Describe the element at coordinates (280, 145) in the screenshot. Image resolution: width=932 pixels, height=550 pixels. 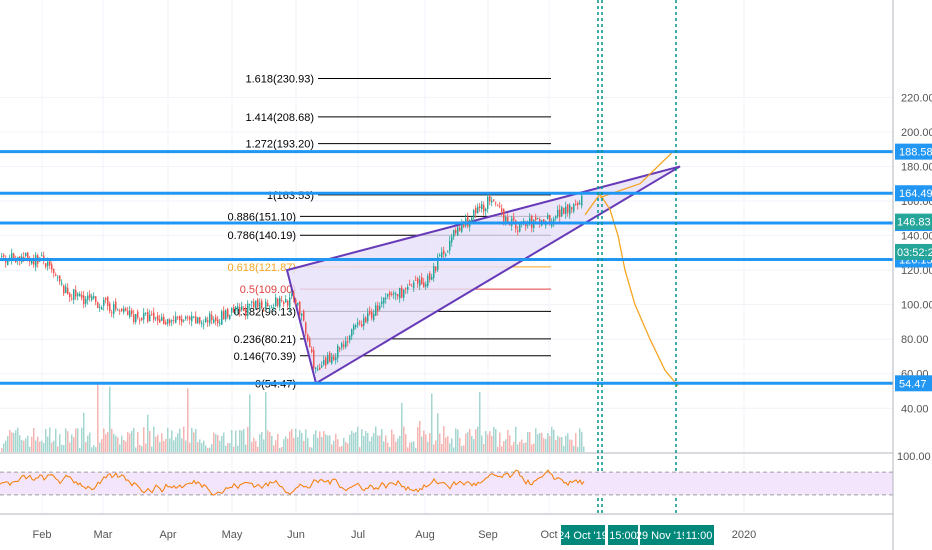
I see `fib-level-label: 1.272(193.20)` at that location.